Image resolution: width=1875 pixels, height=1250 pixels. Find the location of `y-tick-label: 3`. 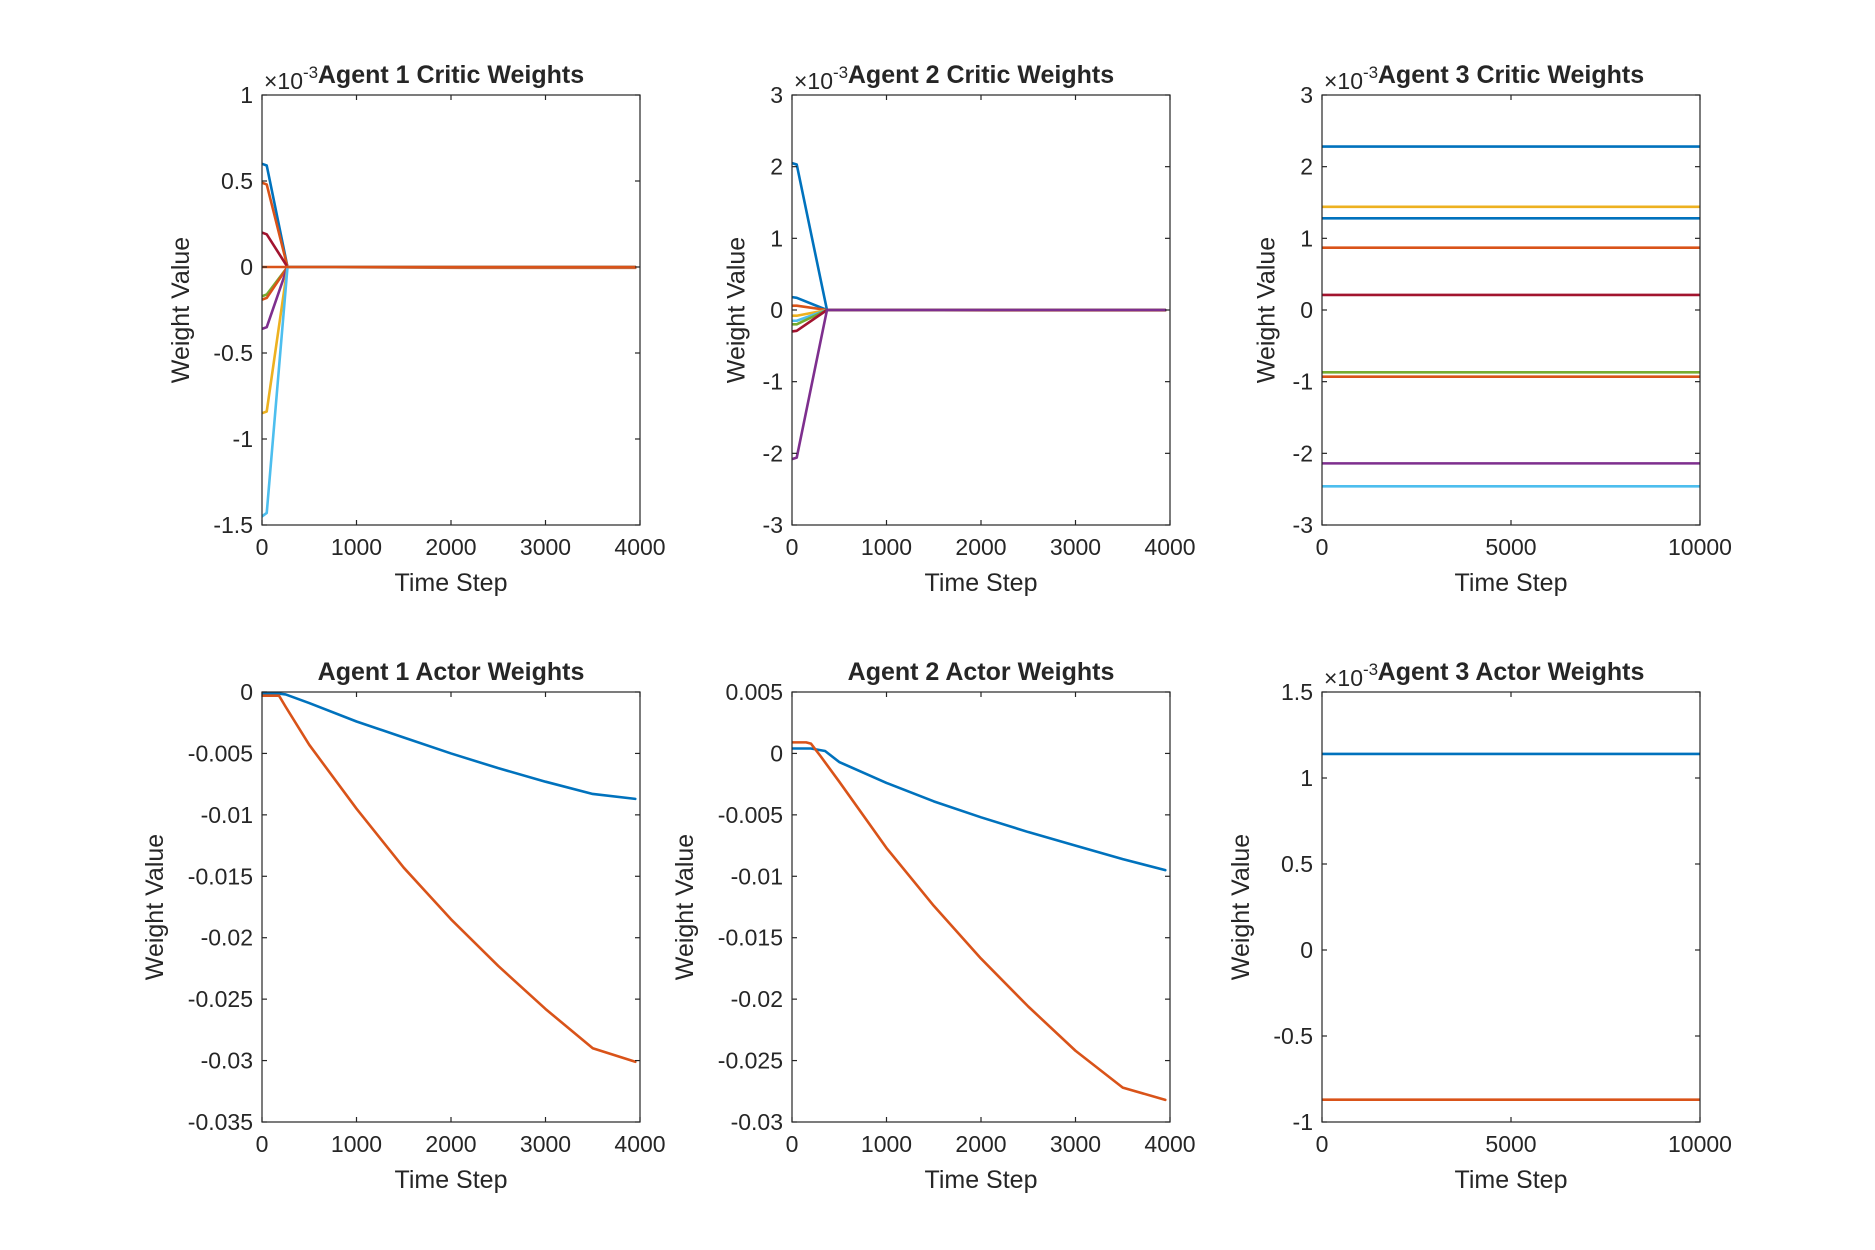

y-tick-label: 3 is located at coordinates (1306, 95).